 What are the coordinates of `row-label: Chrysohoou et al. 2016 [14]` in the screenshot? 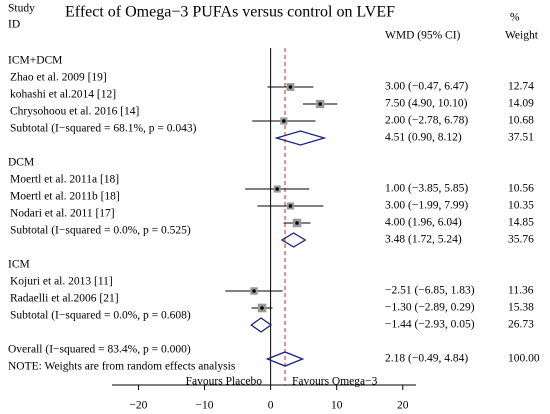 It's located at (74, 112).